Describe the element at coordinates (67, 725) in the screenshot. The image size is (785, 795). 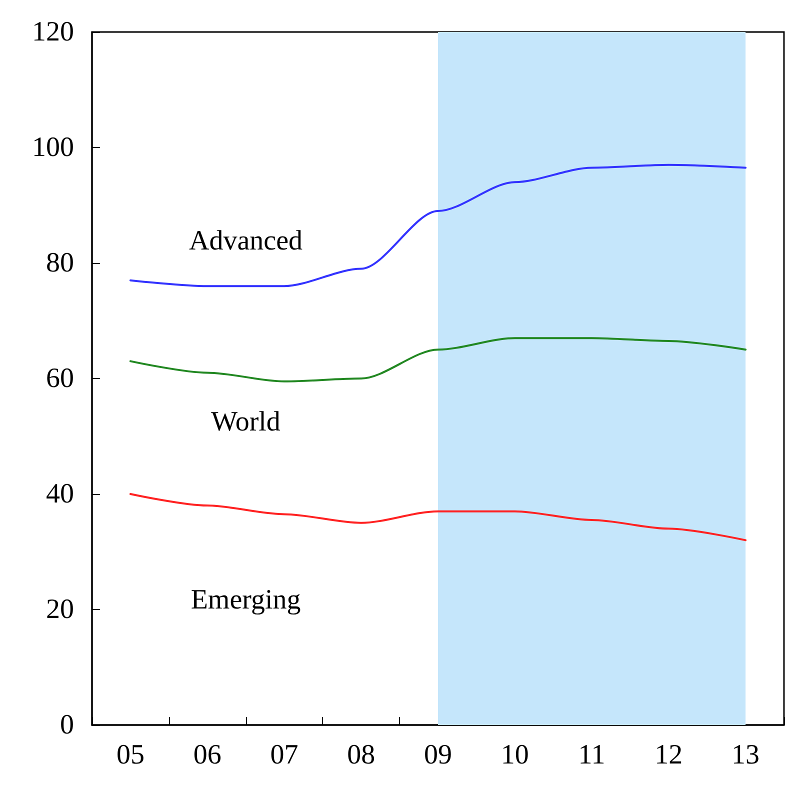
I see `y-tick-label: 0` at that location.